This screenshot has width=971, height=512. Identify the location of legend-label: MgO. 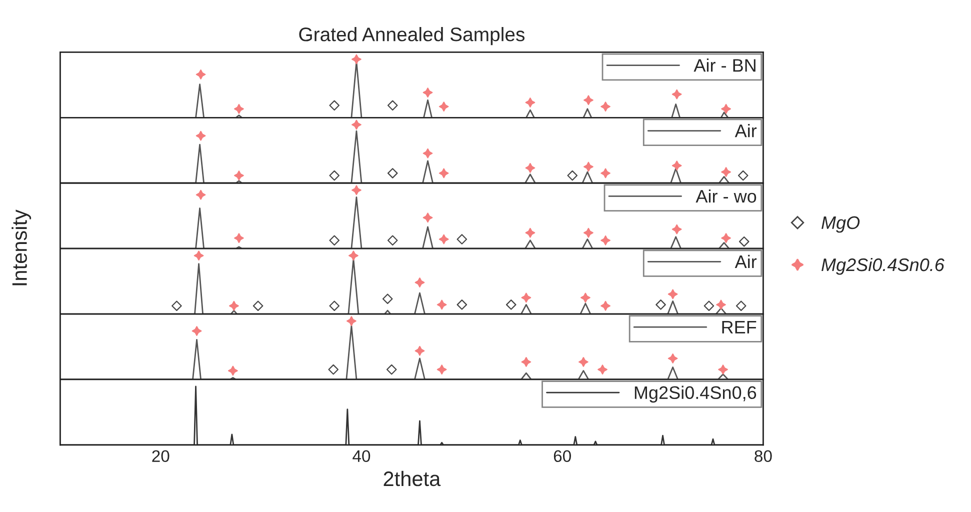
(841, 224).